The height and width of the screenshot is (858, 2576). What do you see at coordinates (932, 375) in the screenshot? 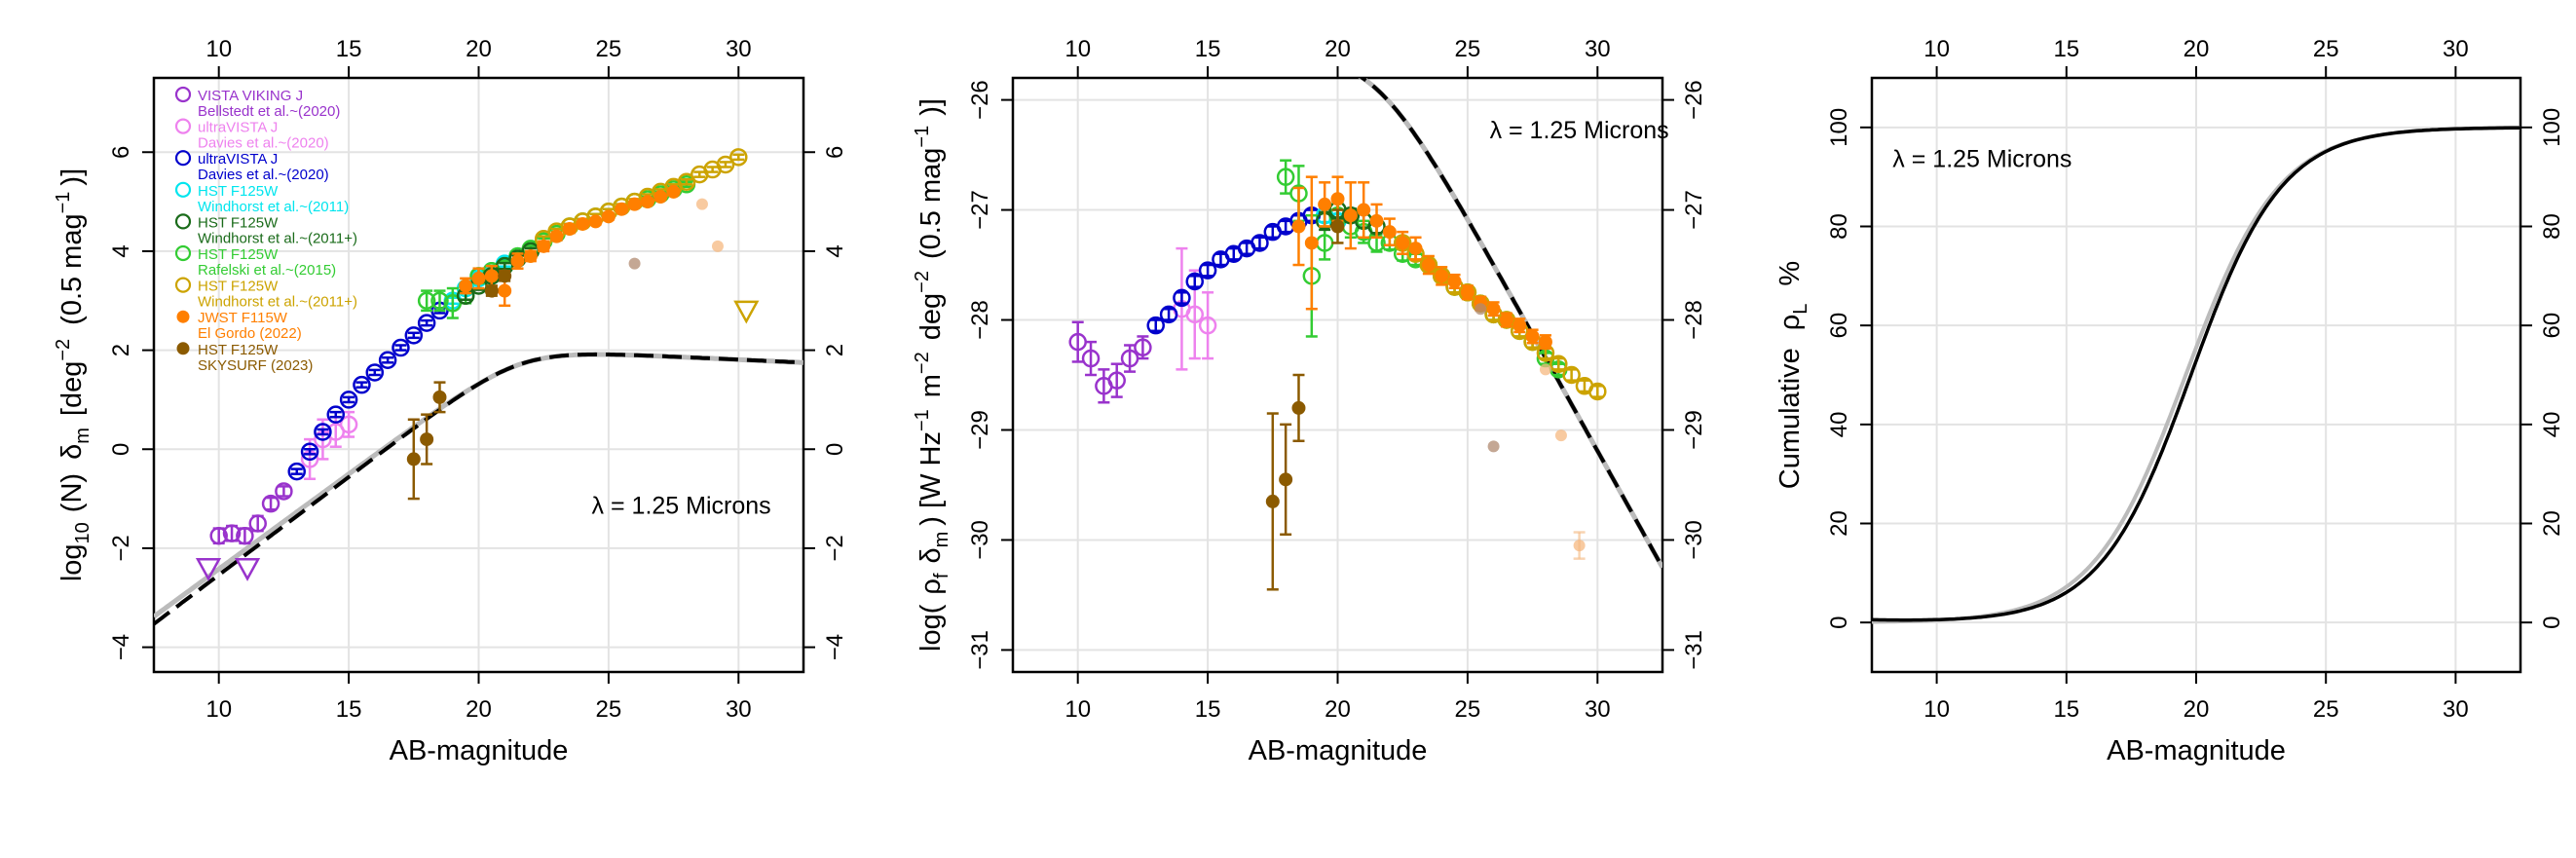
I see `y-axis-label: log(ρfδm) [W Hz−1m−2deg−2(0.5 mag−1)]` at bounding box center [932, 375].